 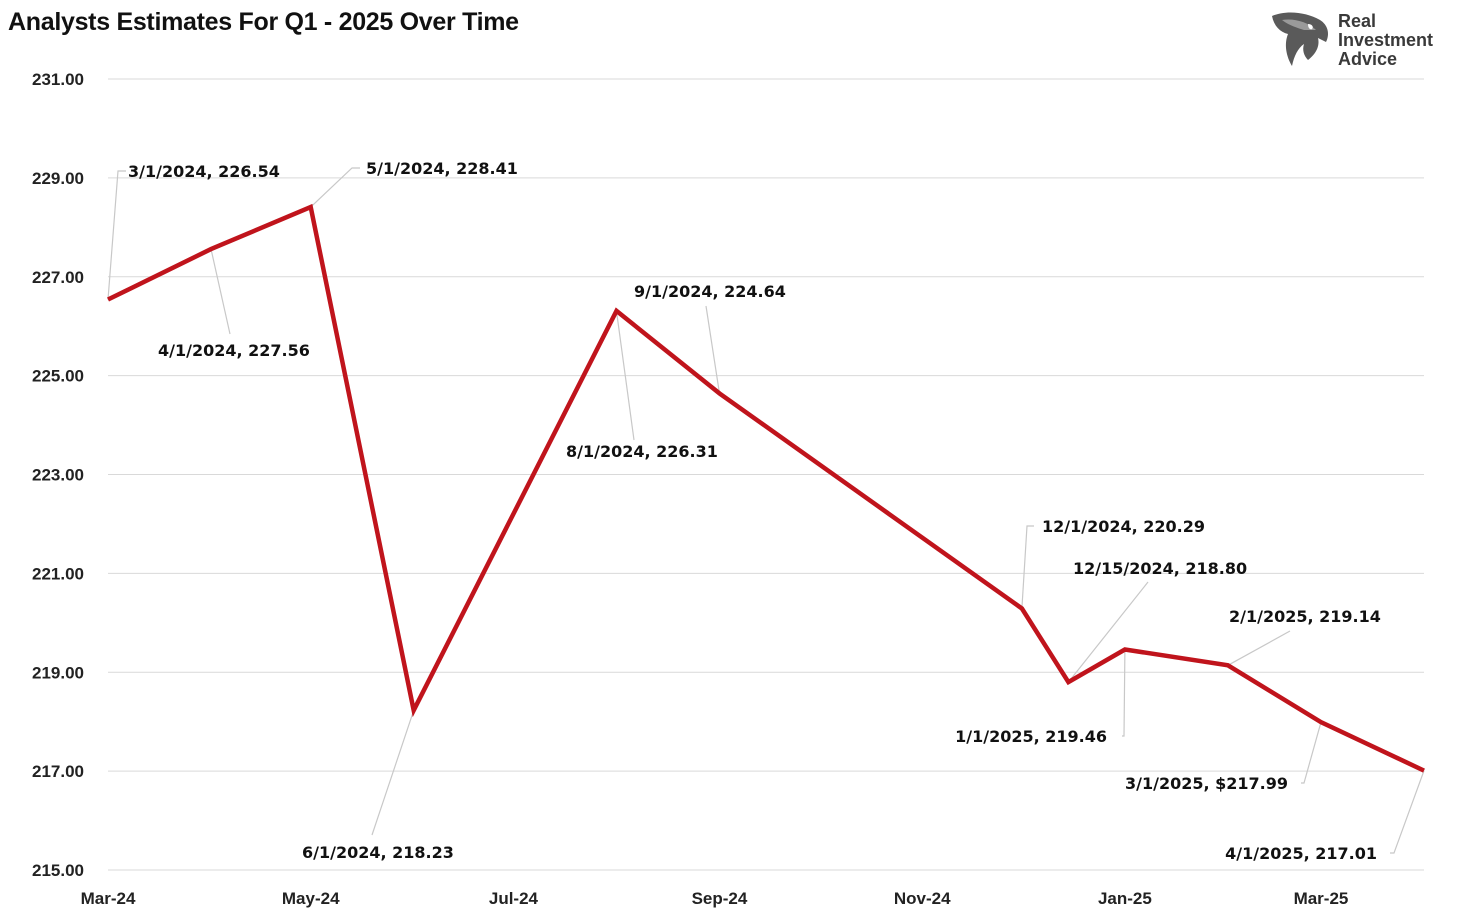 I want to click on brand-name: Real Investment Advice, so click(x=1385, y=40).